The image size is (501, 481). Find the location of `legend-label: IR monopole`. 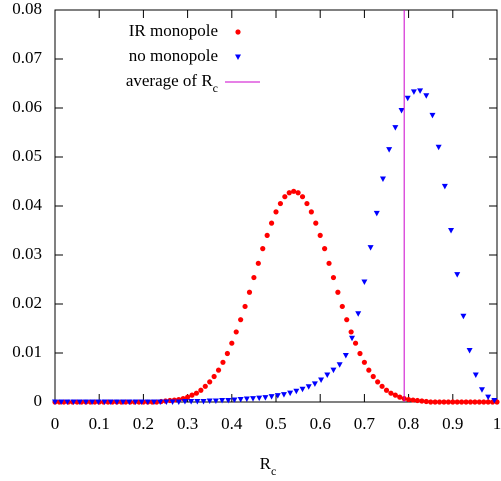

legend-label: IR monopole is located at coordinates (173, 30).